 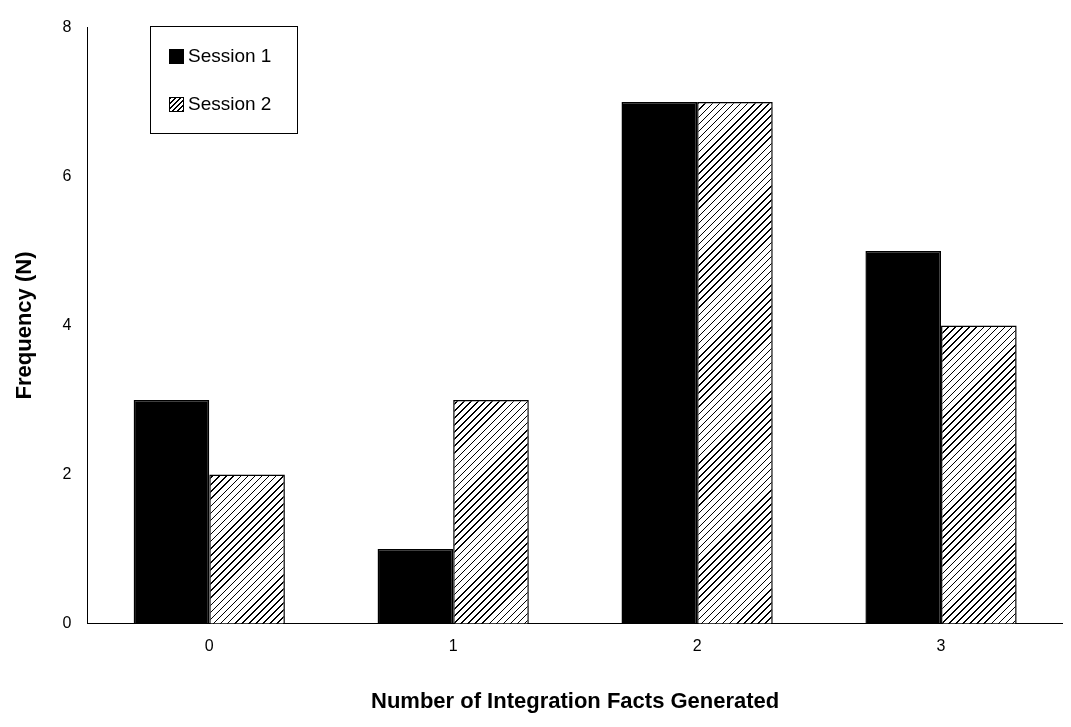 I want to click on x-tick-label: 2, so click(x=697, y=646).